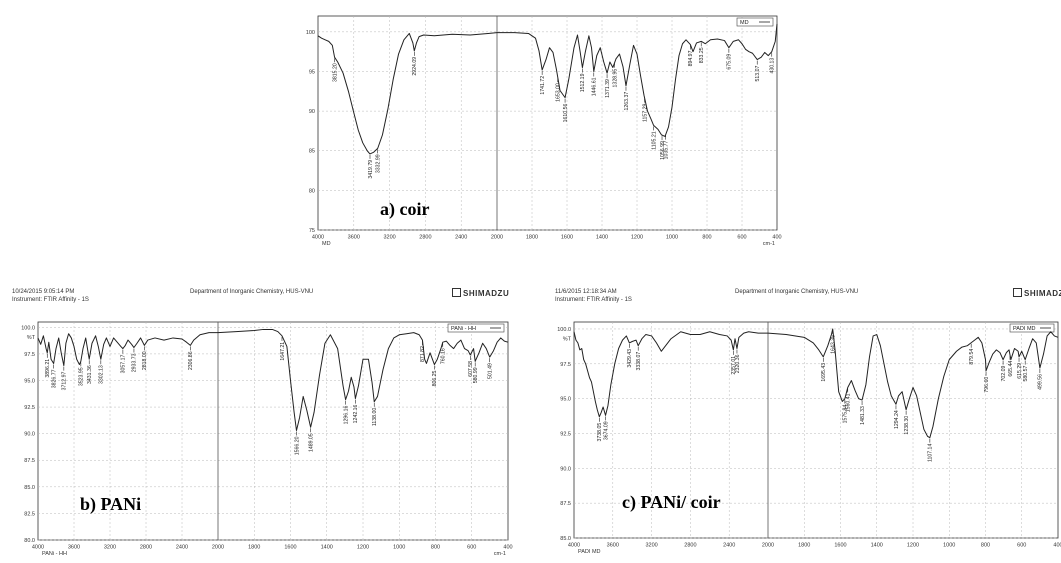 Image resolution: width=1061 pixels, height=563 pixels. I want to click on x-tick-label: 1800, so click(804, 546).